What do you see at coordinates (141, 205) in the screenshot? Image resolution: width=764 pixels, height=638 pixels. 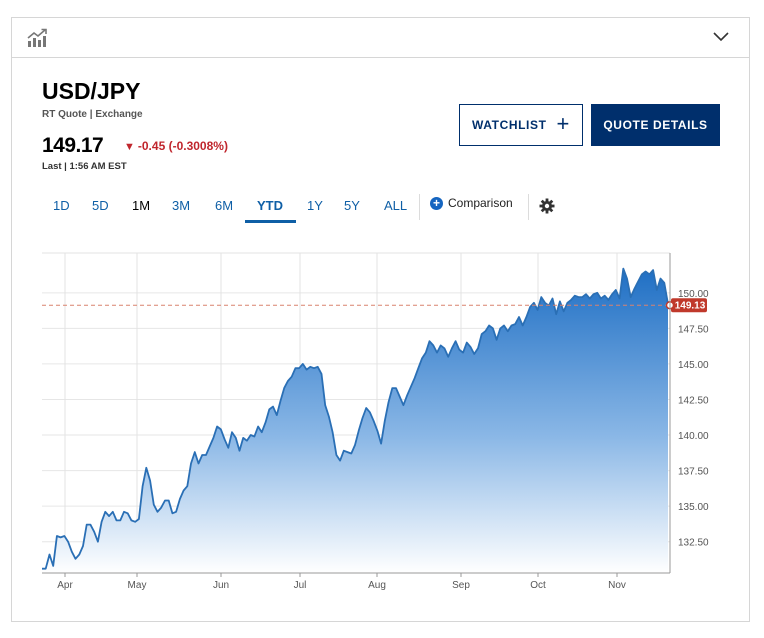 I see `range-1m: 1M` at bounding box center [141, 205].